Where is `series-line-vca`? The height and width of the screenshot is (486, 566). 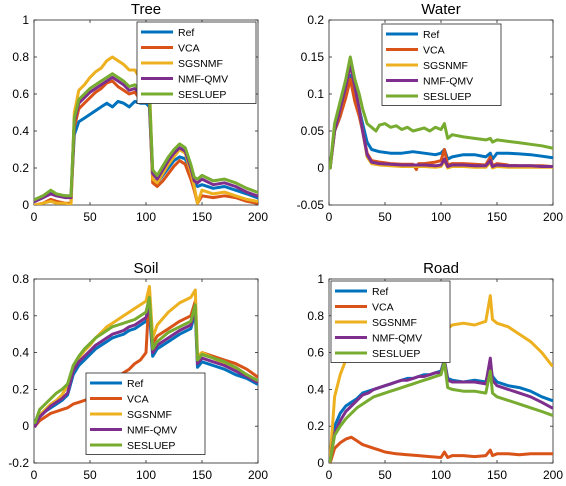
series-line-vca is located at coordinates (441, 449).